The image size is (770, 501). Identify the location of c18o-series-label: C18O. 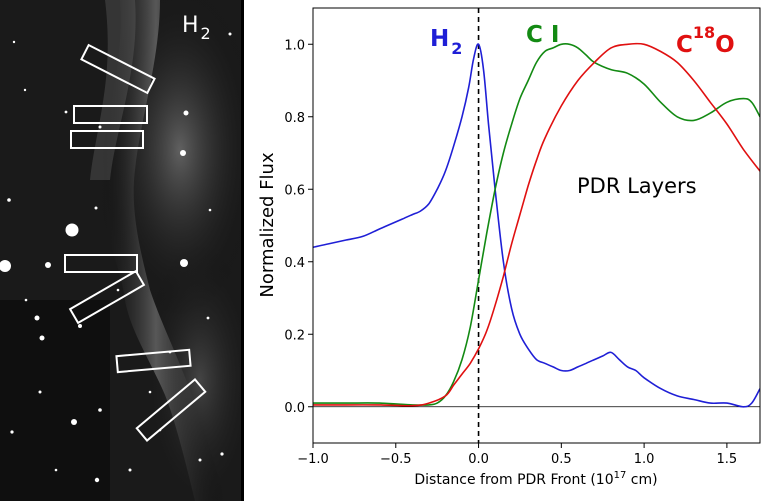
(705, 40).